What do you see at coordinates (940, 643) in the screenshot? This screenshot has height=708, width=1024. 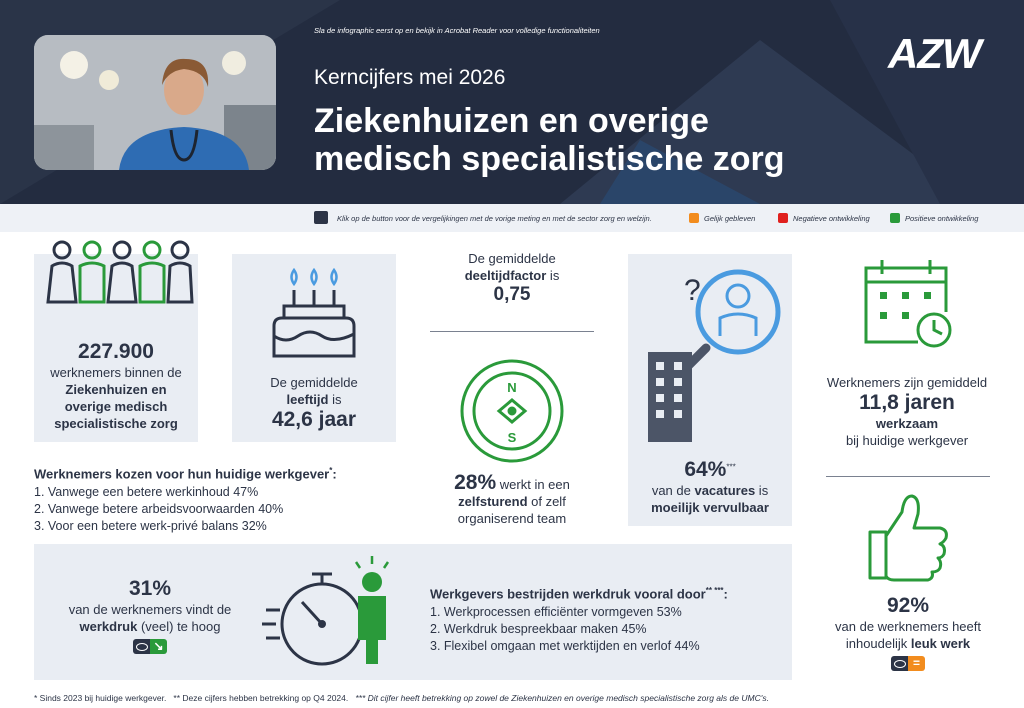 I see `funwork-bold: leuk werk` at bounding box center [940, 643].